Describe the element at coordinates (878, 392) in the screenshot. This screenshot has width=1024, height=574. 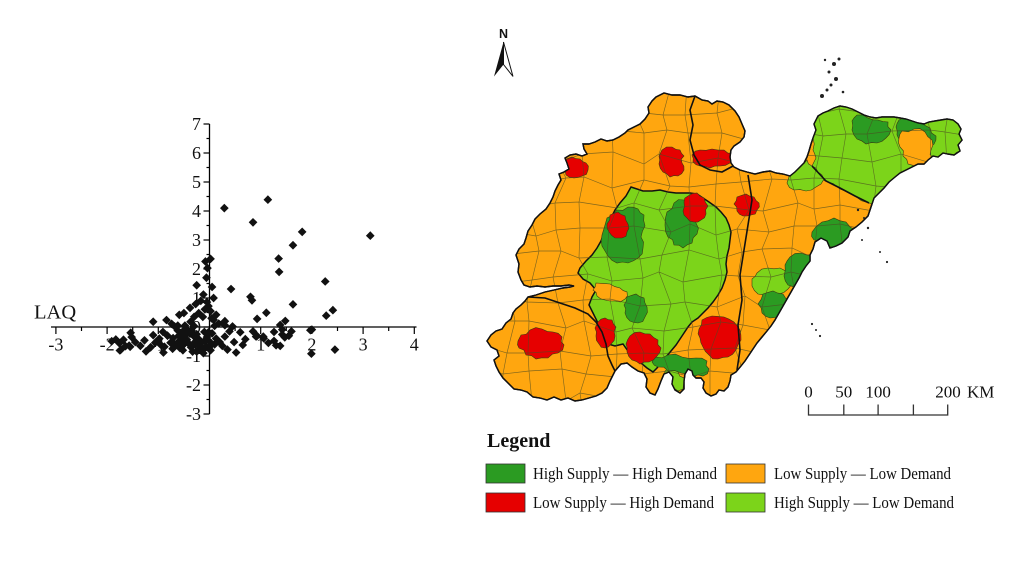
I see `svg-text: 100` at that location.